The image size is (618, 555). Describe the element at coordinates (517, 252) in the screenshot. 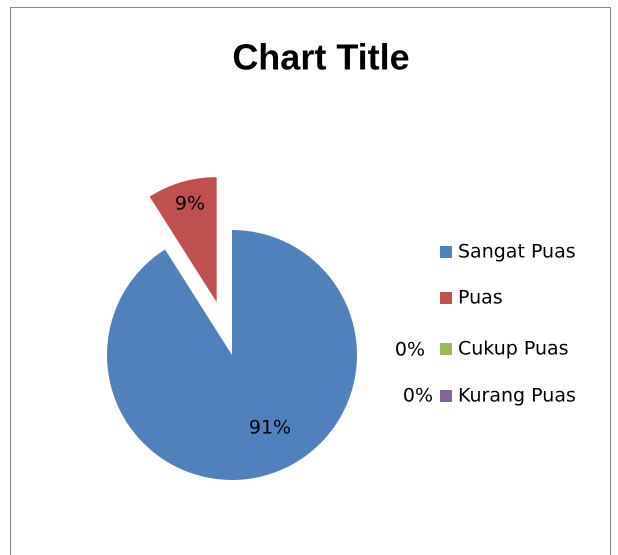

I see `legend-label: Sangat Puas` at that location.